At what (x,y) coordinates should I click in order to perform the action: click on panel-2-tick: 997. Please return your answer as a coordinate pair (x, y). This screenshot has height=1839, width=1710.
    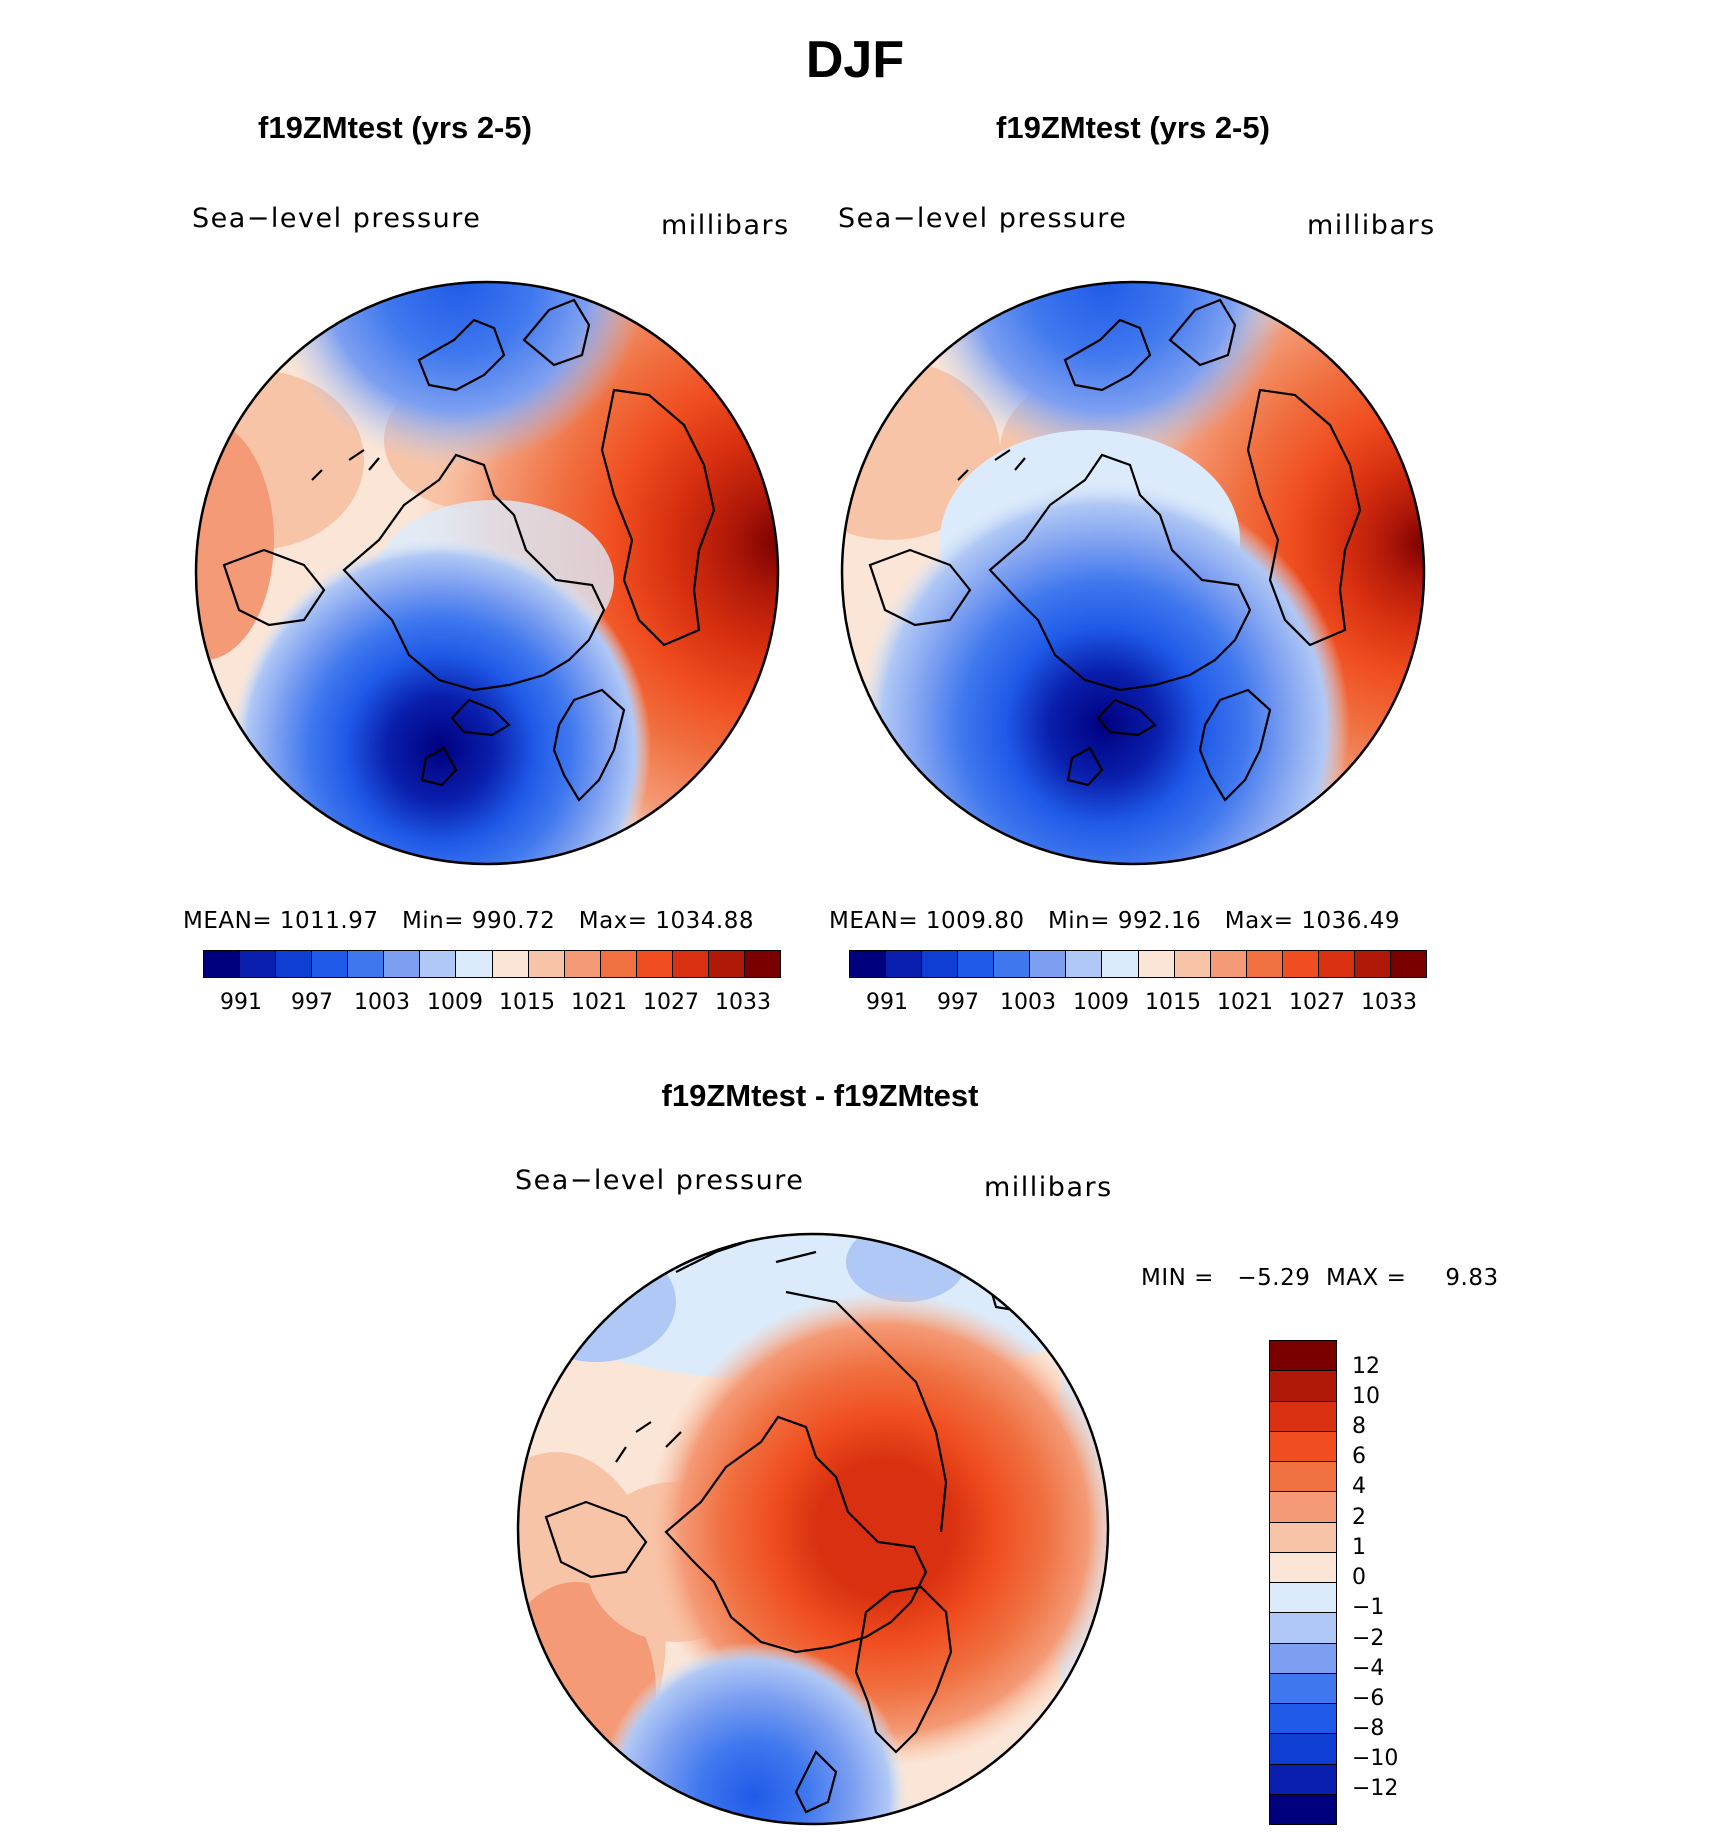
    Looking at the image, I should click on (958, 1002).